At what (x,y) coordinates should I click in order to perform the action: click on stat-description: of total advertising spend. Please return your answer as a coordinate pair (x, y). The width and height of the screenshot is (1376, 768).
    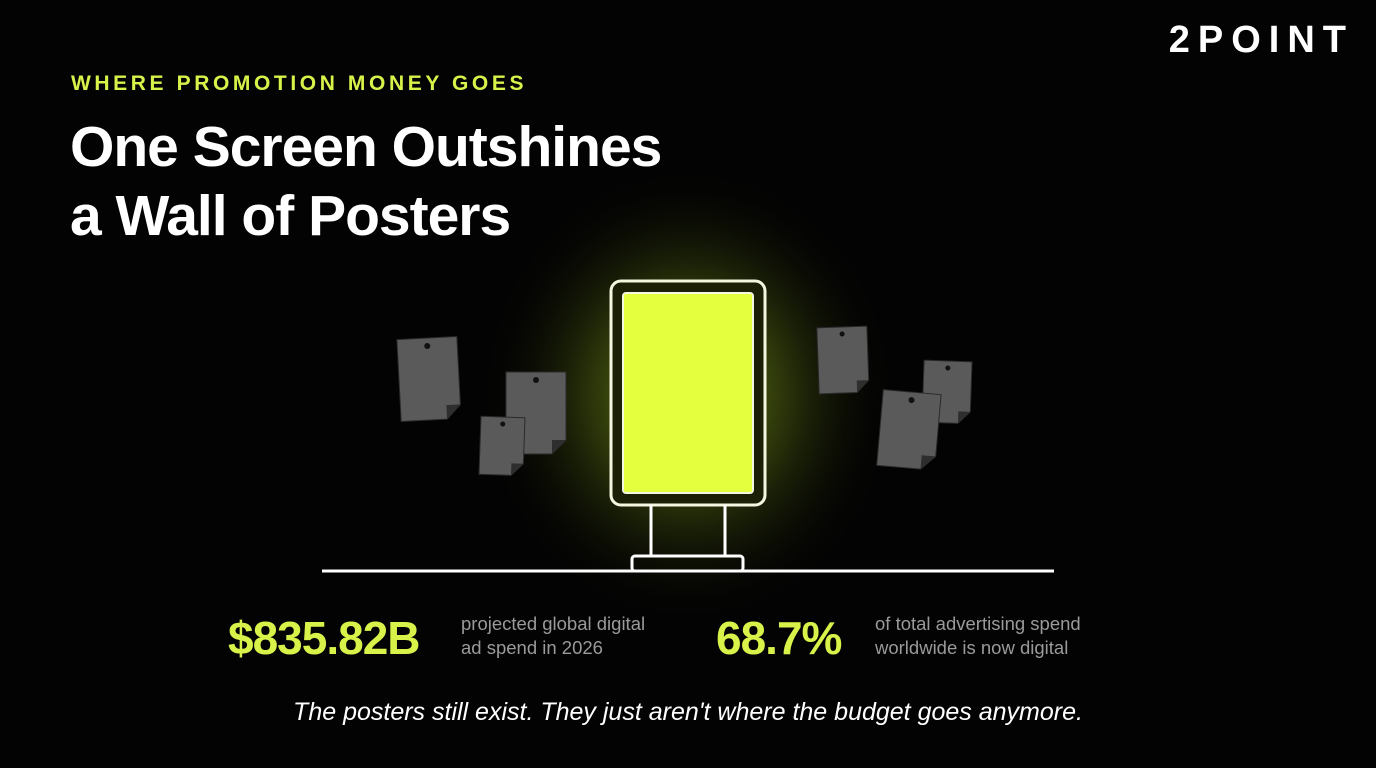
    Looking at the image, I should click on (978, 623).